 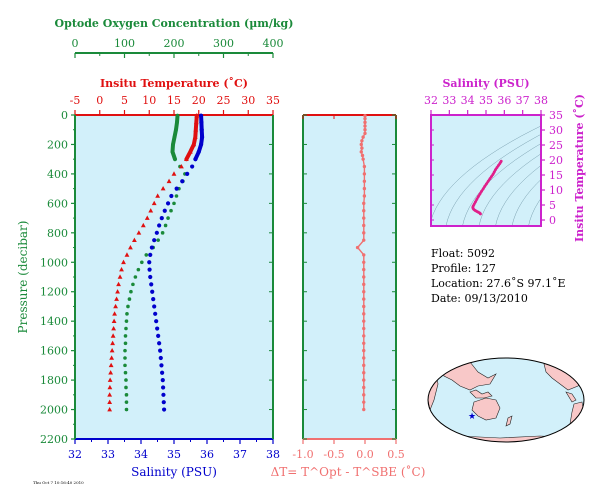 What do you see at coordinates (223, 43) in the screenshot?
I see `oxygen-tick-label: 300` at bounding box center [223, 43].